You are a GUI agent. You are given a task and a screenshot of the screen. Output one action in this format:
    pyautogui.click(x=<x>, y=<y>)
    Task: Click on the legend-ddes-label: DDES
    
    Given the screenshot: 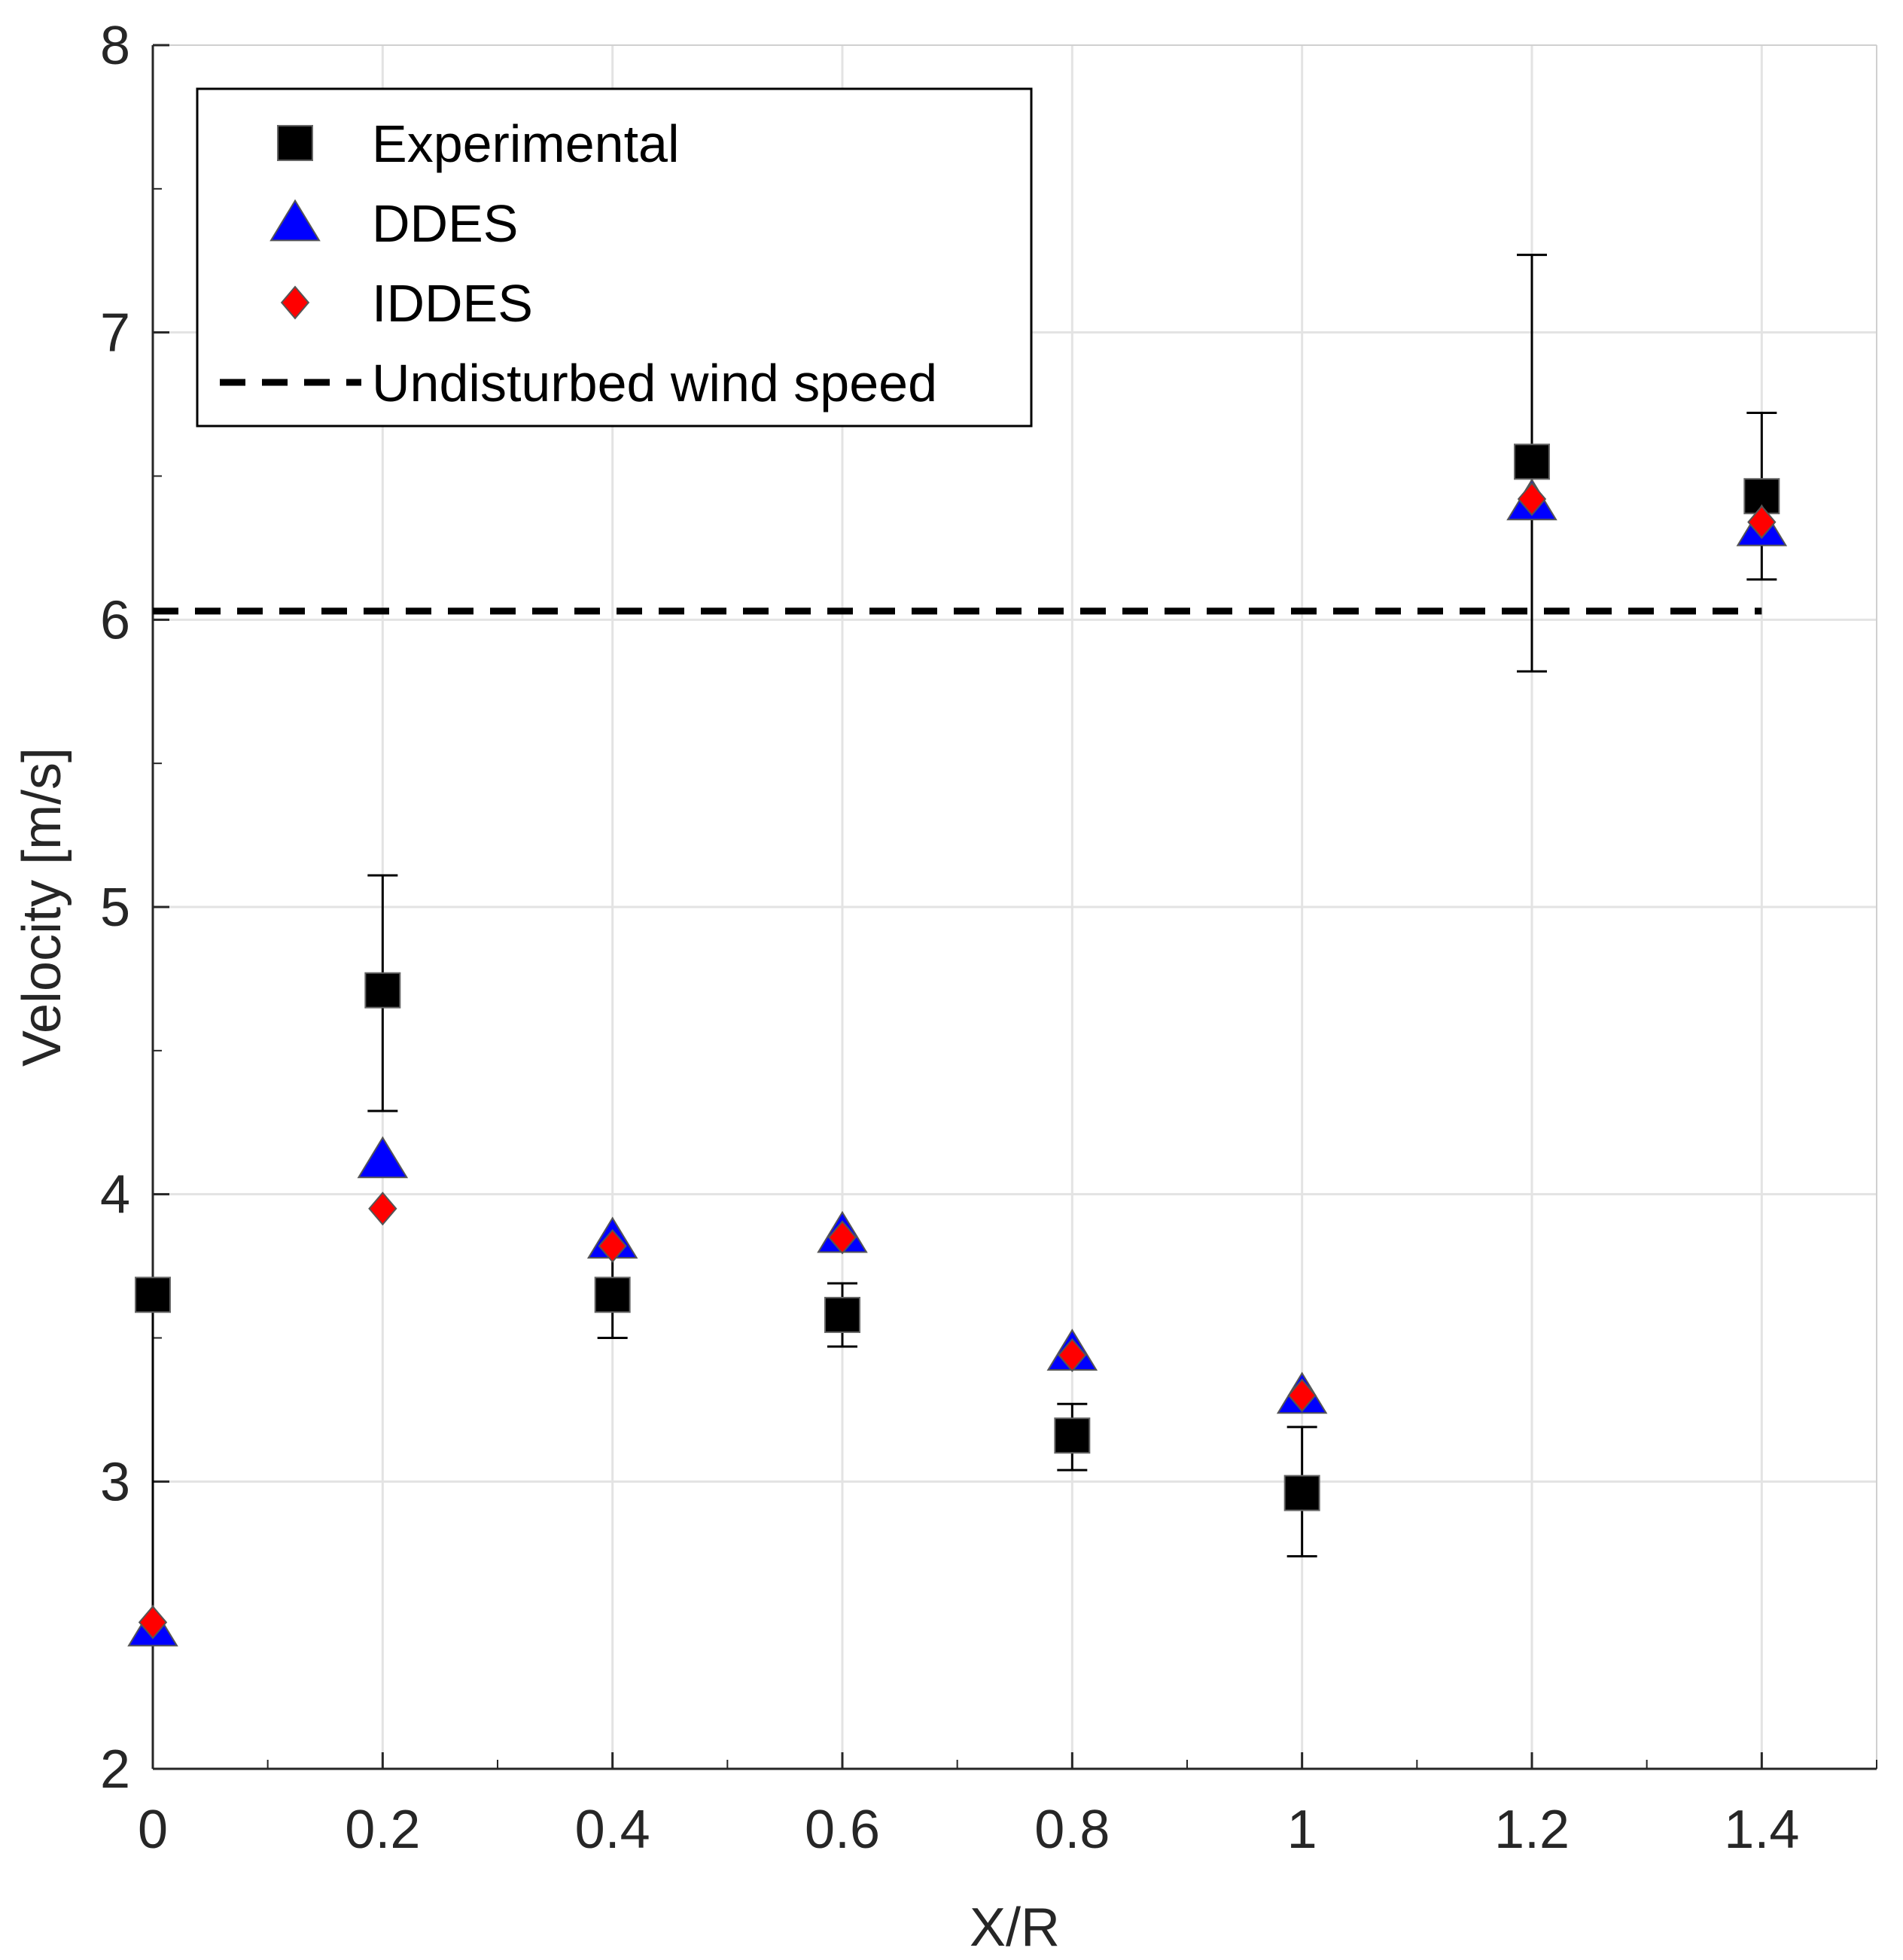 What is the action you would take?
    pyautogui.click(x=445, y=223)
    